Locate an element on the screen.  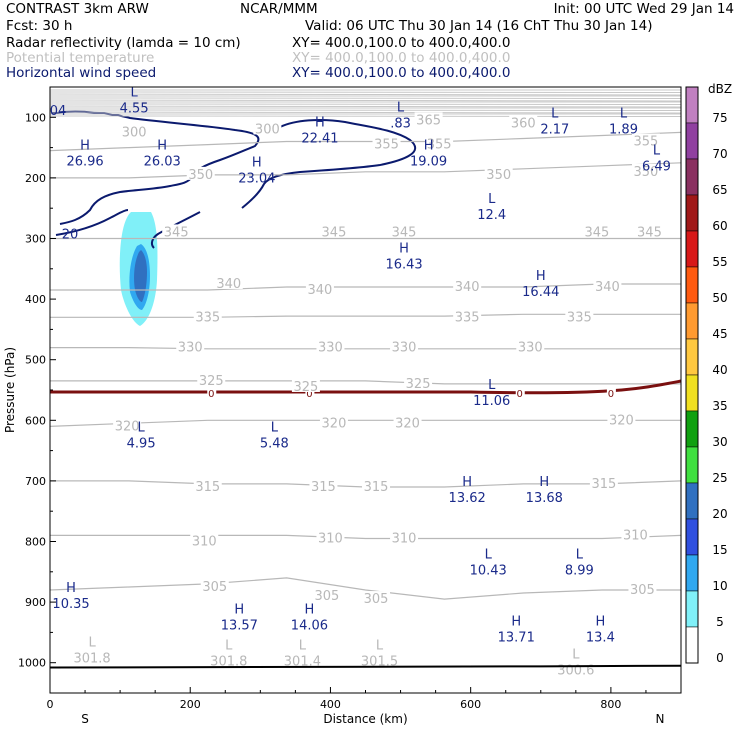
y-tick-label: 600 is located at coordinates (35, 420).